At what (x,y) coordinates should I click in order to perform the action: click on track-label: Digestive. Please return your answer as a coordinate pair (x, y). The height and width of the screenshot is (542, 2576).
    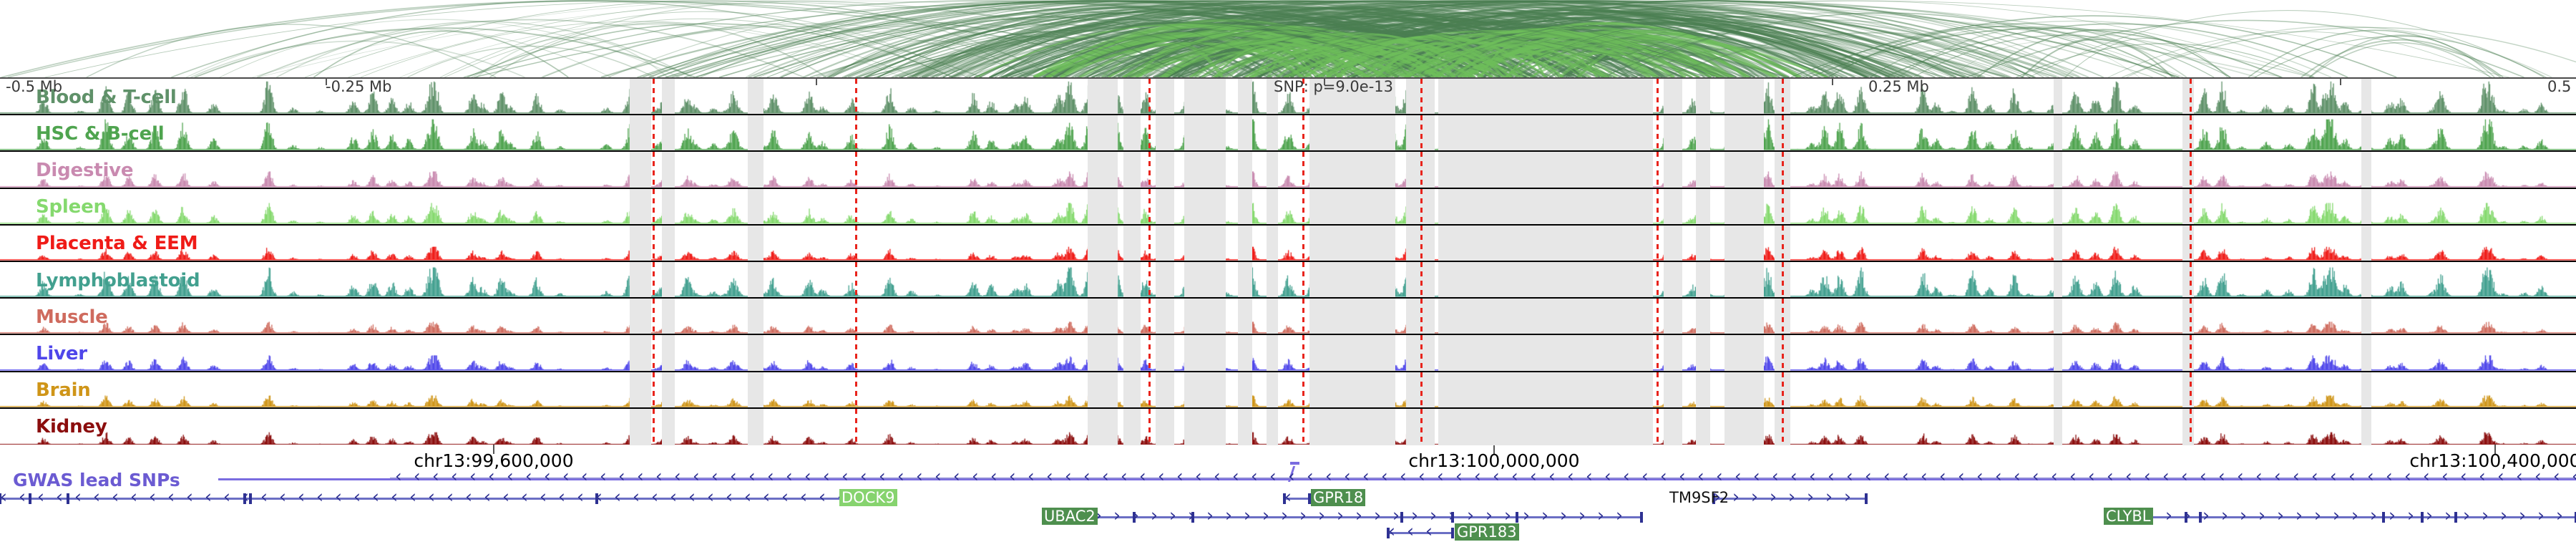
    Looking at the image, I should click on (85, 170).